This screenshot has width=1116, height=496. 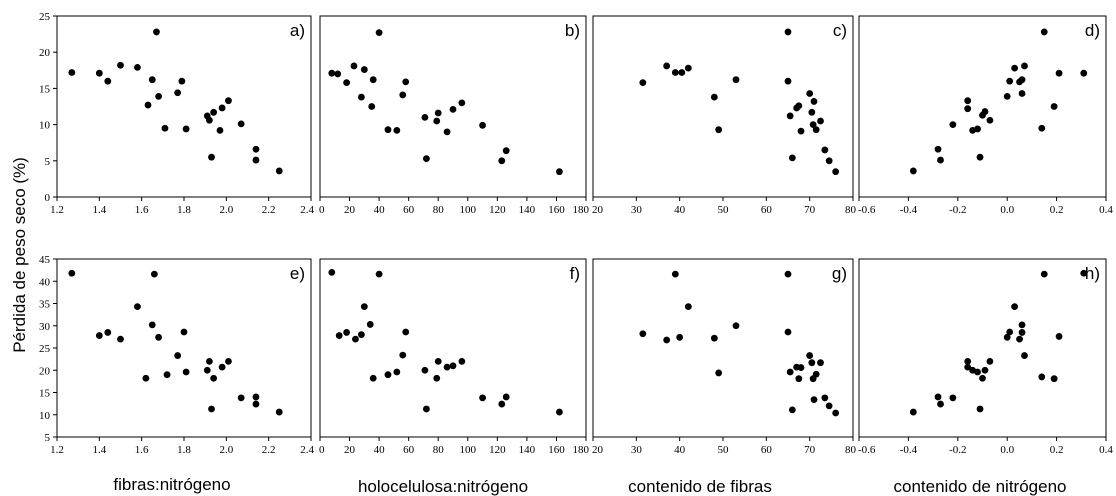 I want to click on y-tick-label: 15, so click(x=45, y=394).